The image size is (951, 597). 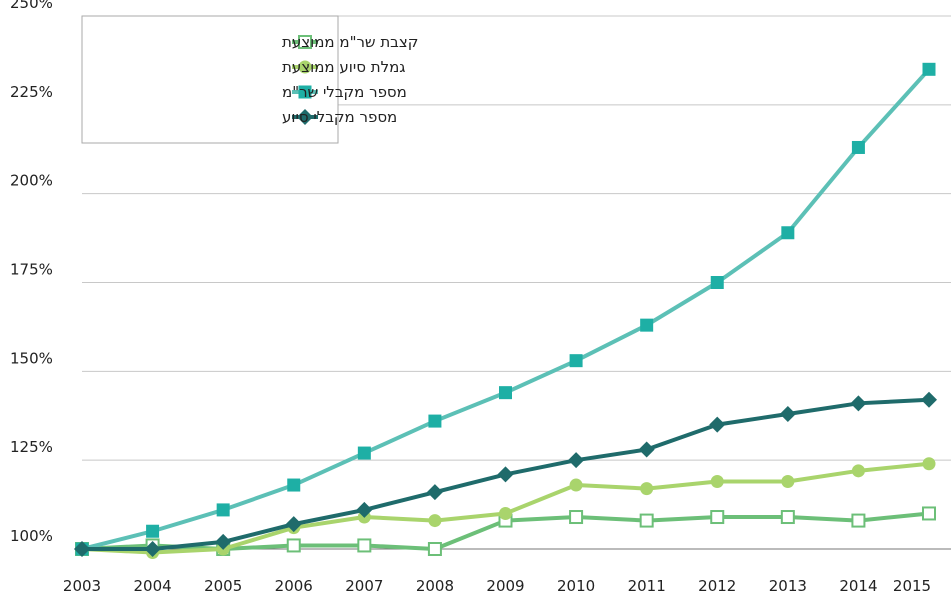 I want to click on y-tick-label: 125%, so click(x=31, y=447).